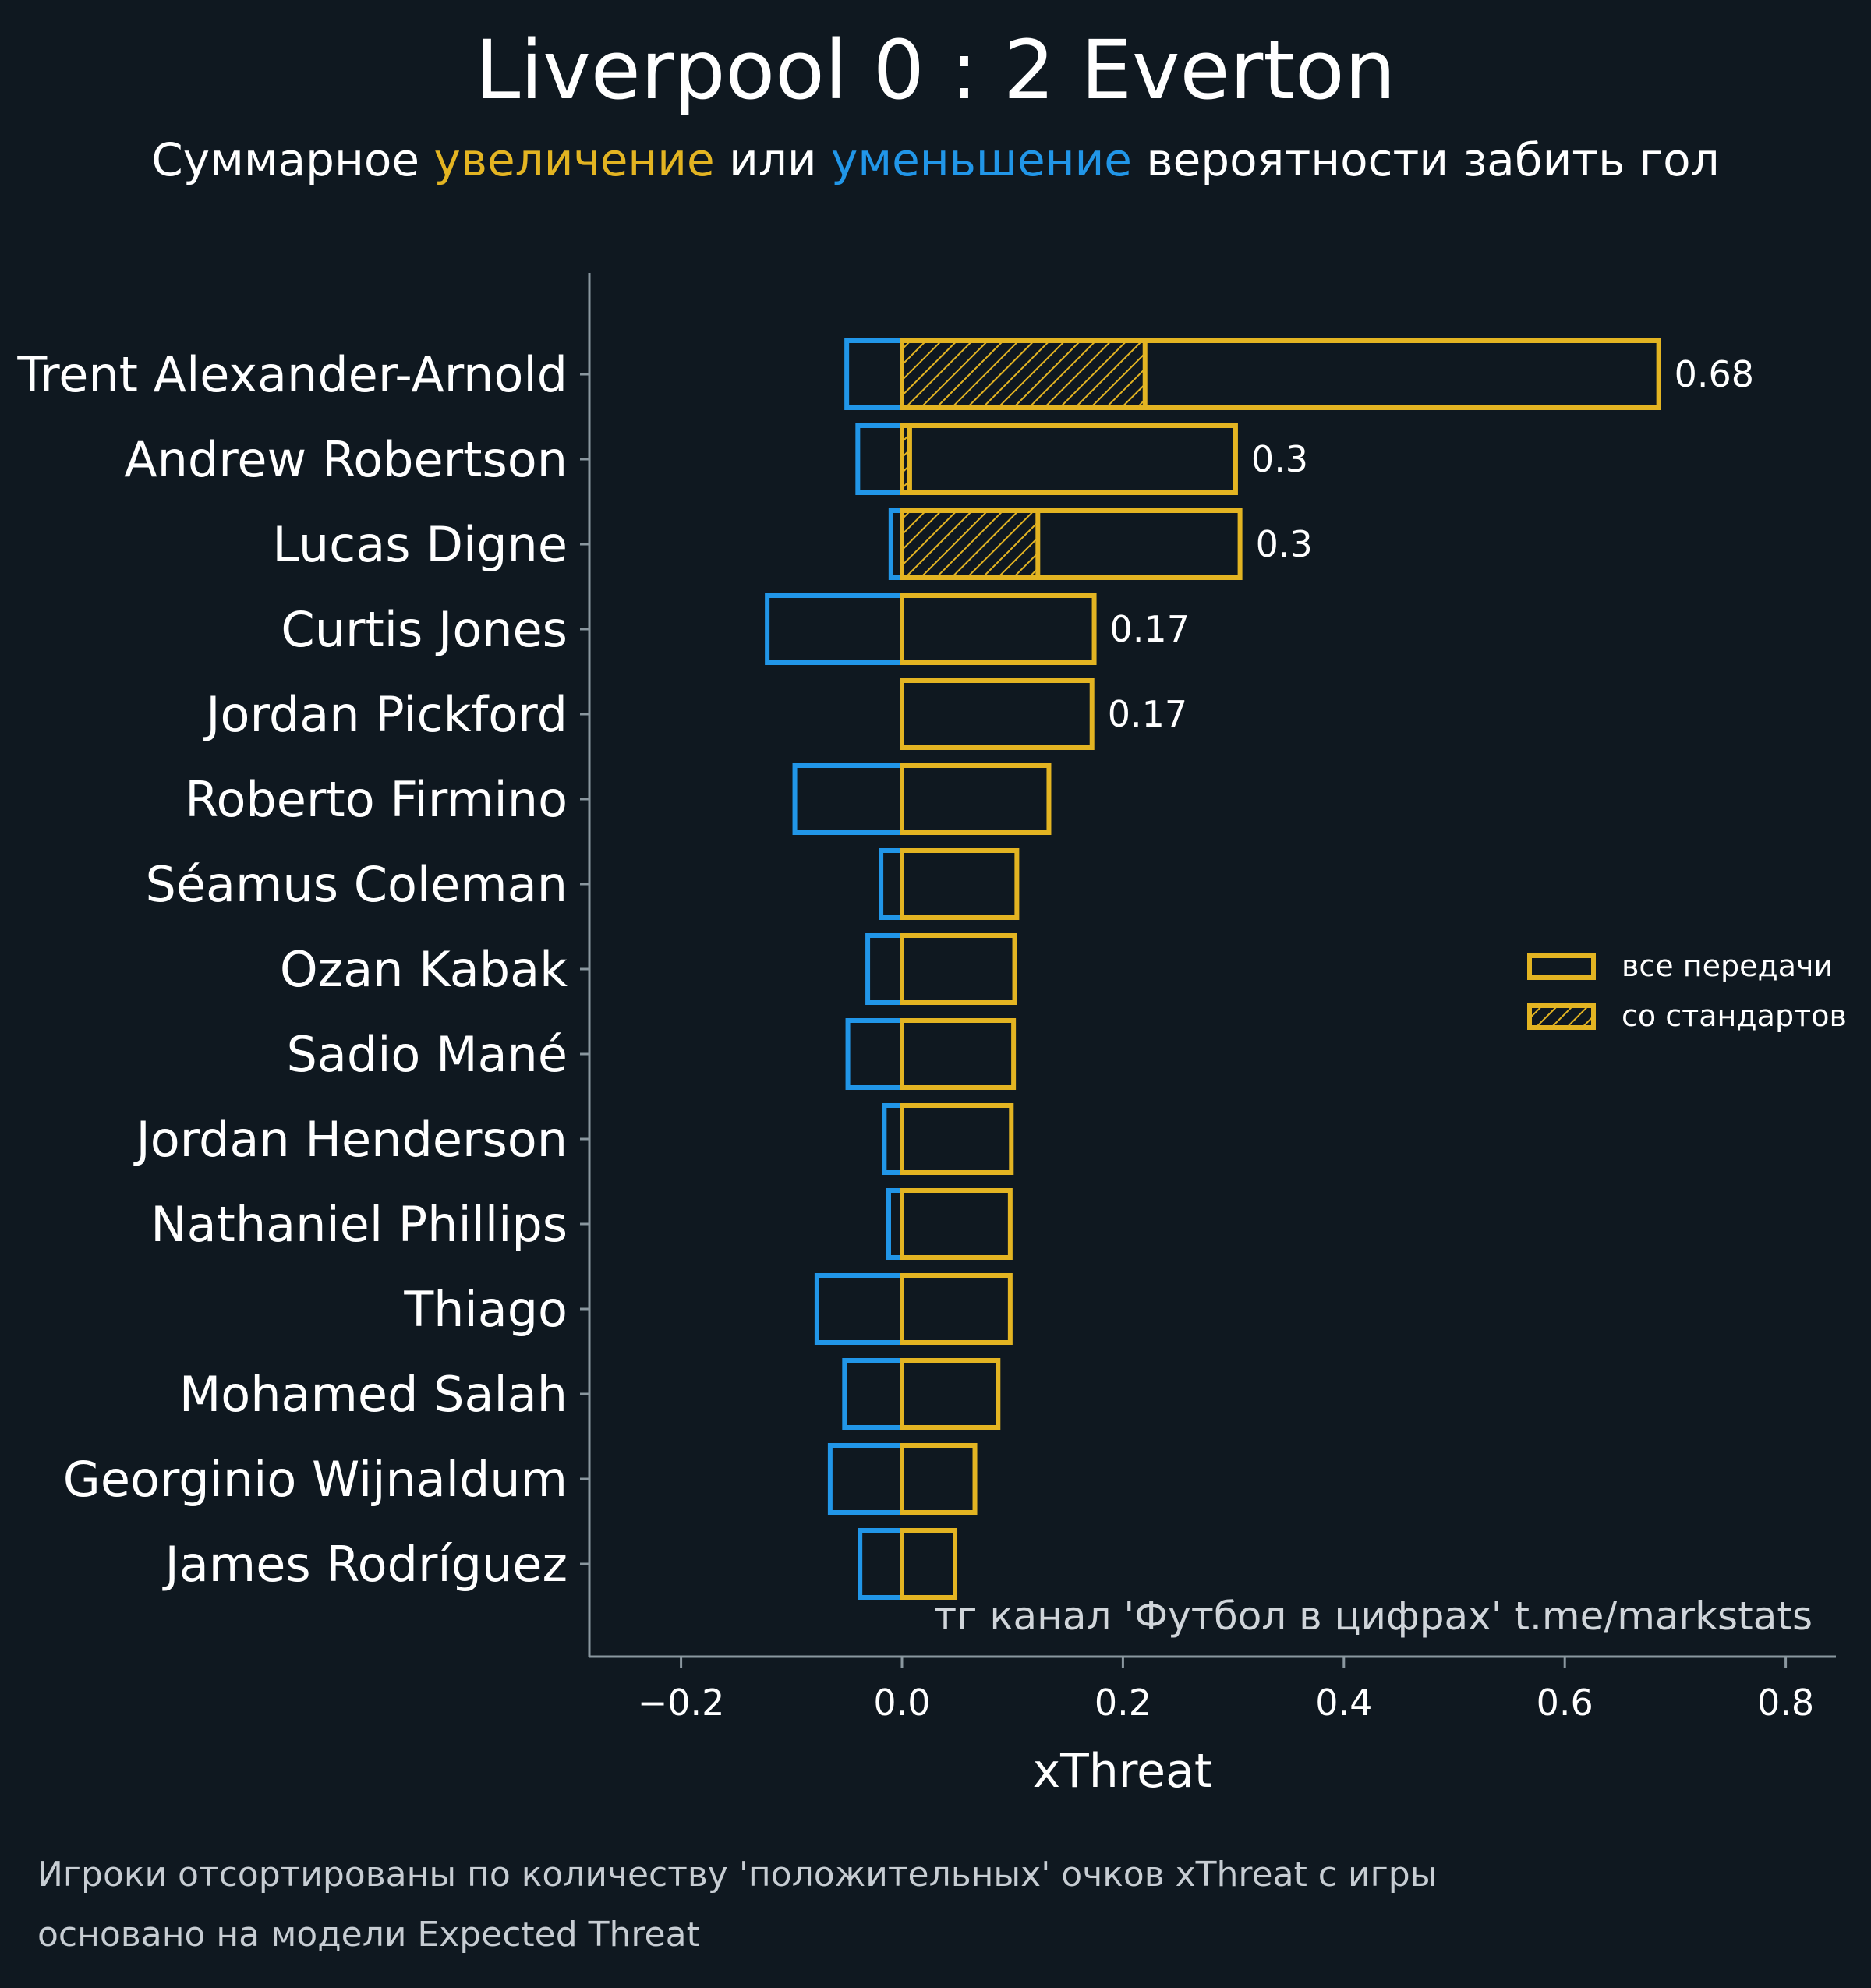  Describe the element at coordinates (1714, 374) in the screenshot. I see `bar-value-label: 0.68` at that location.